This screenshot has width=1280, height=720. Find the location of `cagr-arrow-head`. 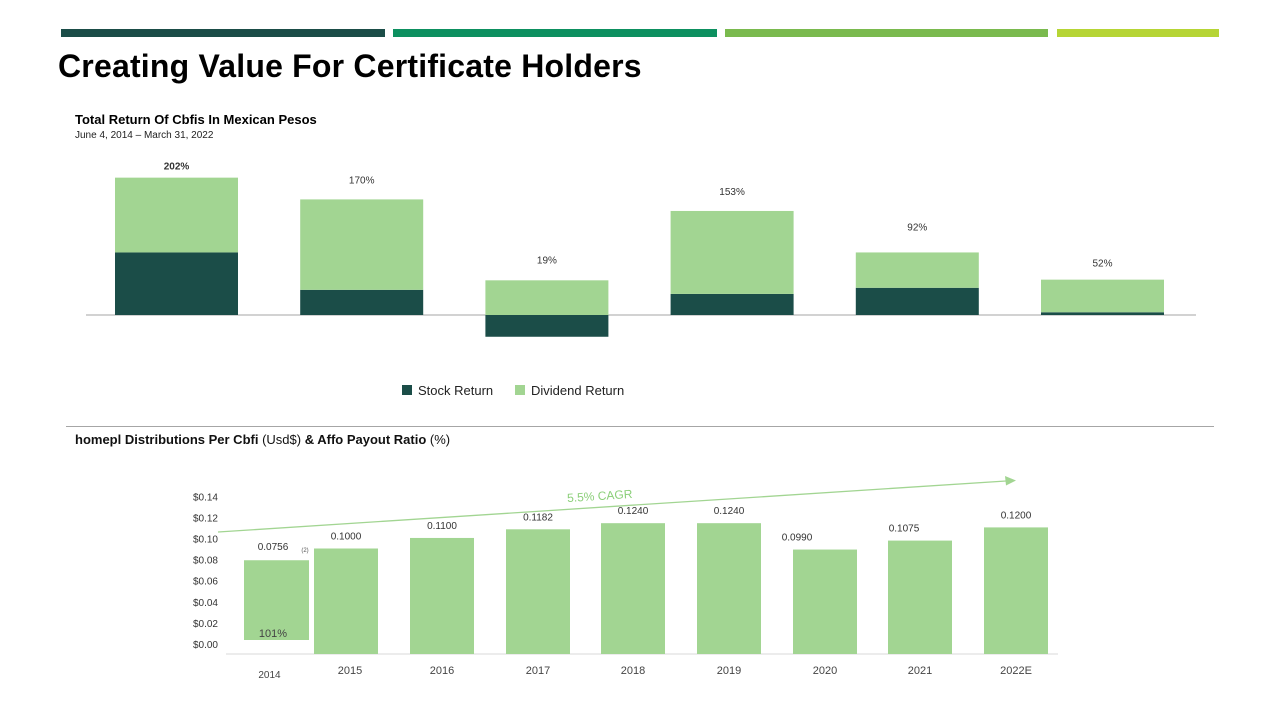

cagr-arrow-head is located at coordinates (1010, 481).